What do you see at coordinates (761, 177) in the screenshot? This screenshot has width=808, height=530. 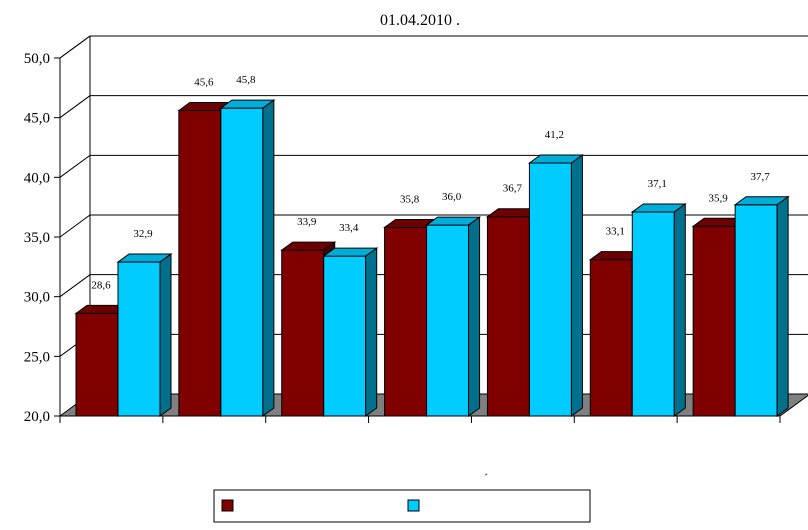 I see `data-label: 37,7` at bounding box center [761, 177].